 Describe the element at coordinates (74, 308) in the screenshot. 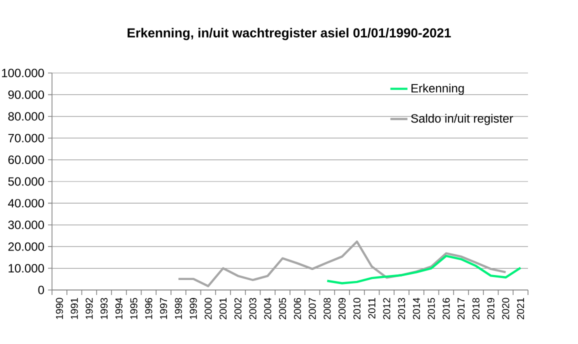

I see `x-tick-label: 1991` at that location.